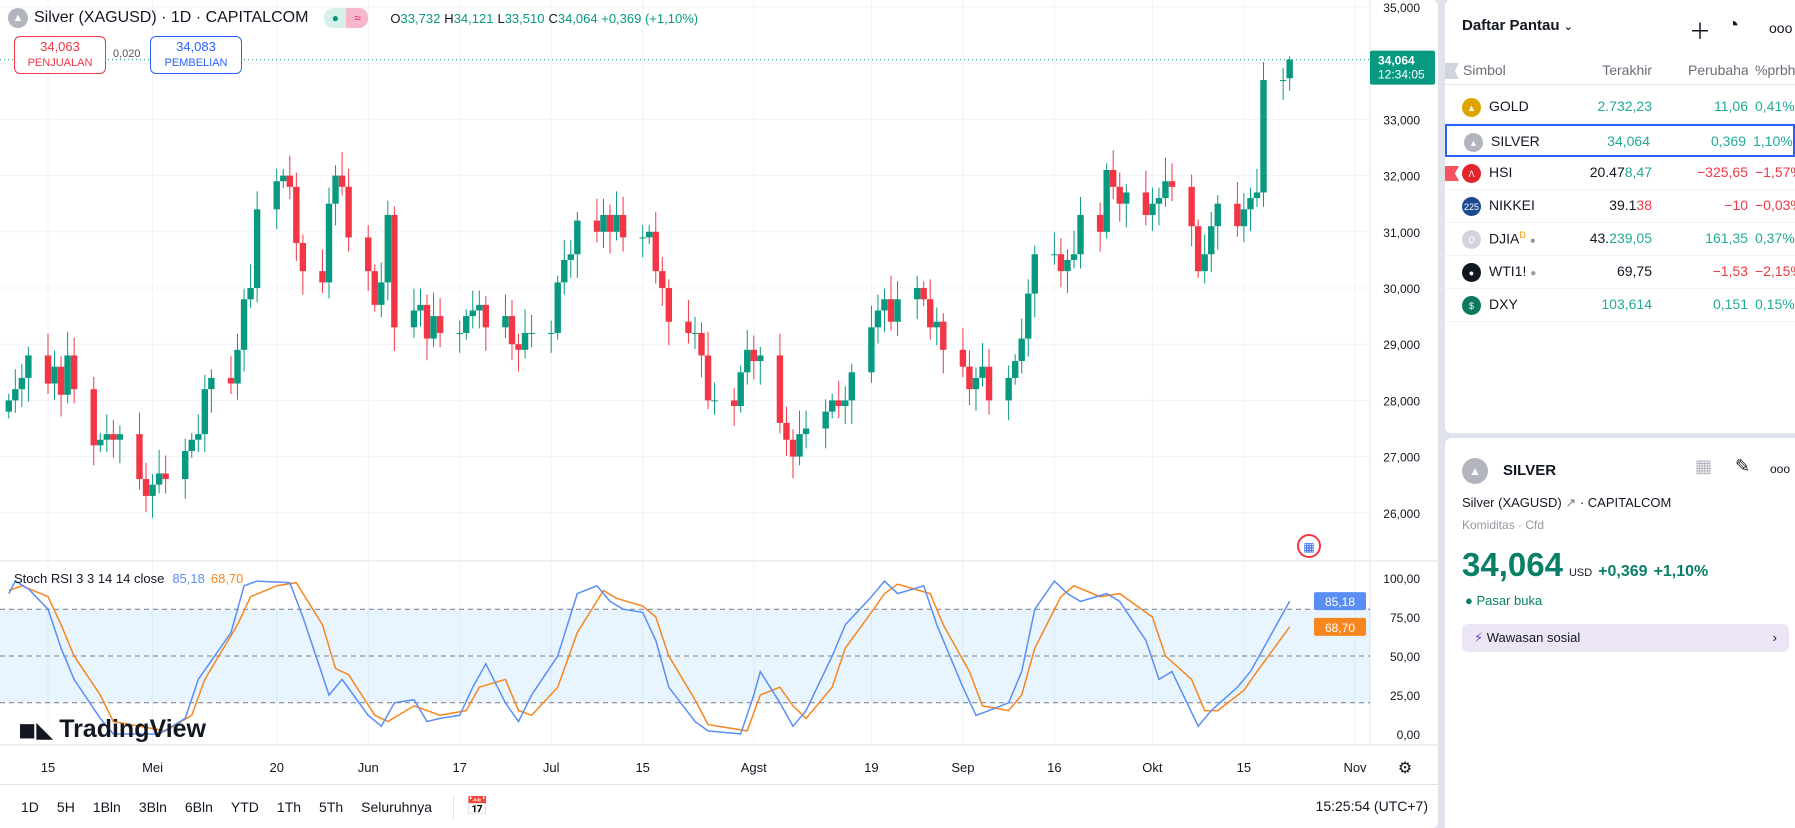 The image size is (1795, 828). Describe the element at coordinates (196, 55) in the screenshot. I see `buy-button: 34,083 PEMBELIAN` at that location.